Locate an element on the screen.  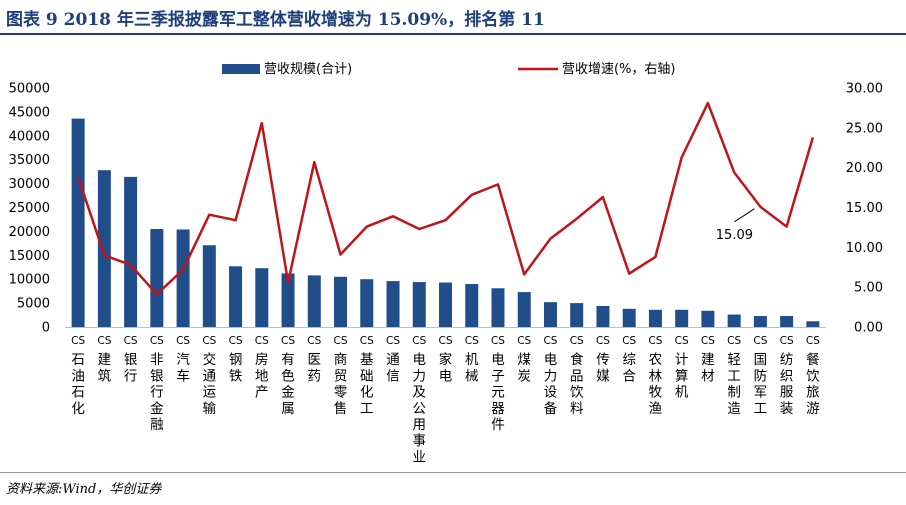
category-label: CS 建筑 is located at coordinates (104, 359).